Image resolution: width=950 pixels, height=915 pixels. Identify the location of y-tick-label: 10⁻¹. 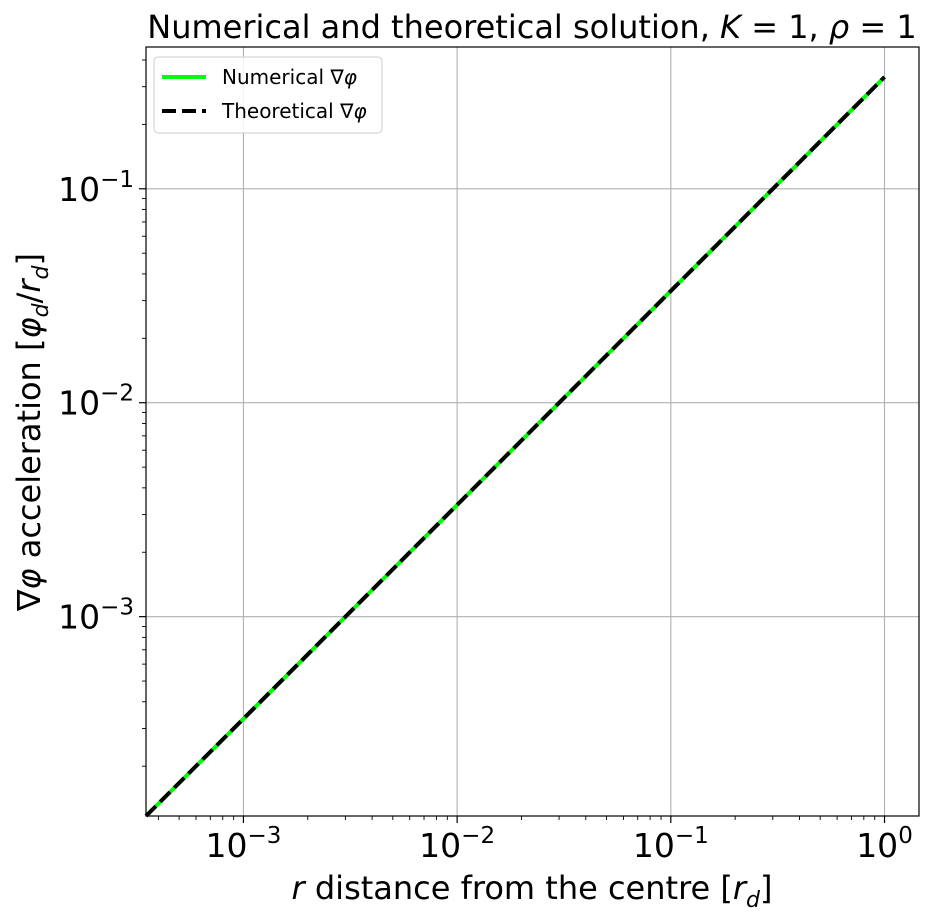
(96, 188).